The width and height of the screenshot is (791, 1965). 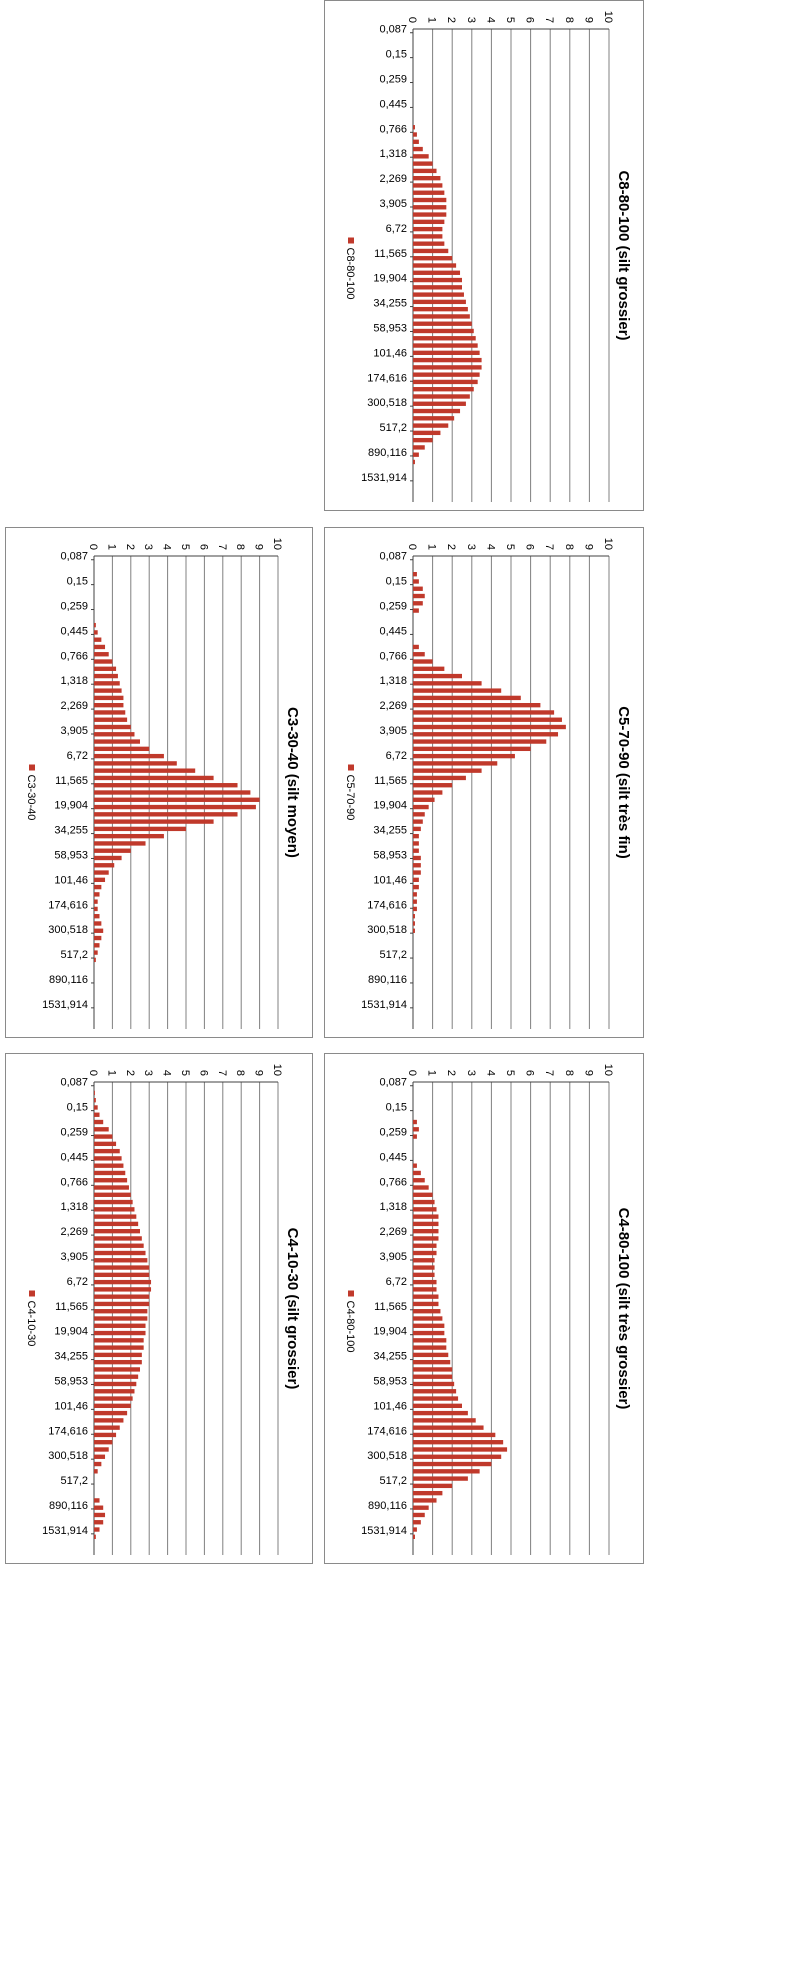 I want to click on x-tick-label: 3,905, so click(x=393, y=204).